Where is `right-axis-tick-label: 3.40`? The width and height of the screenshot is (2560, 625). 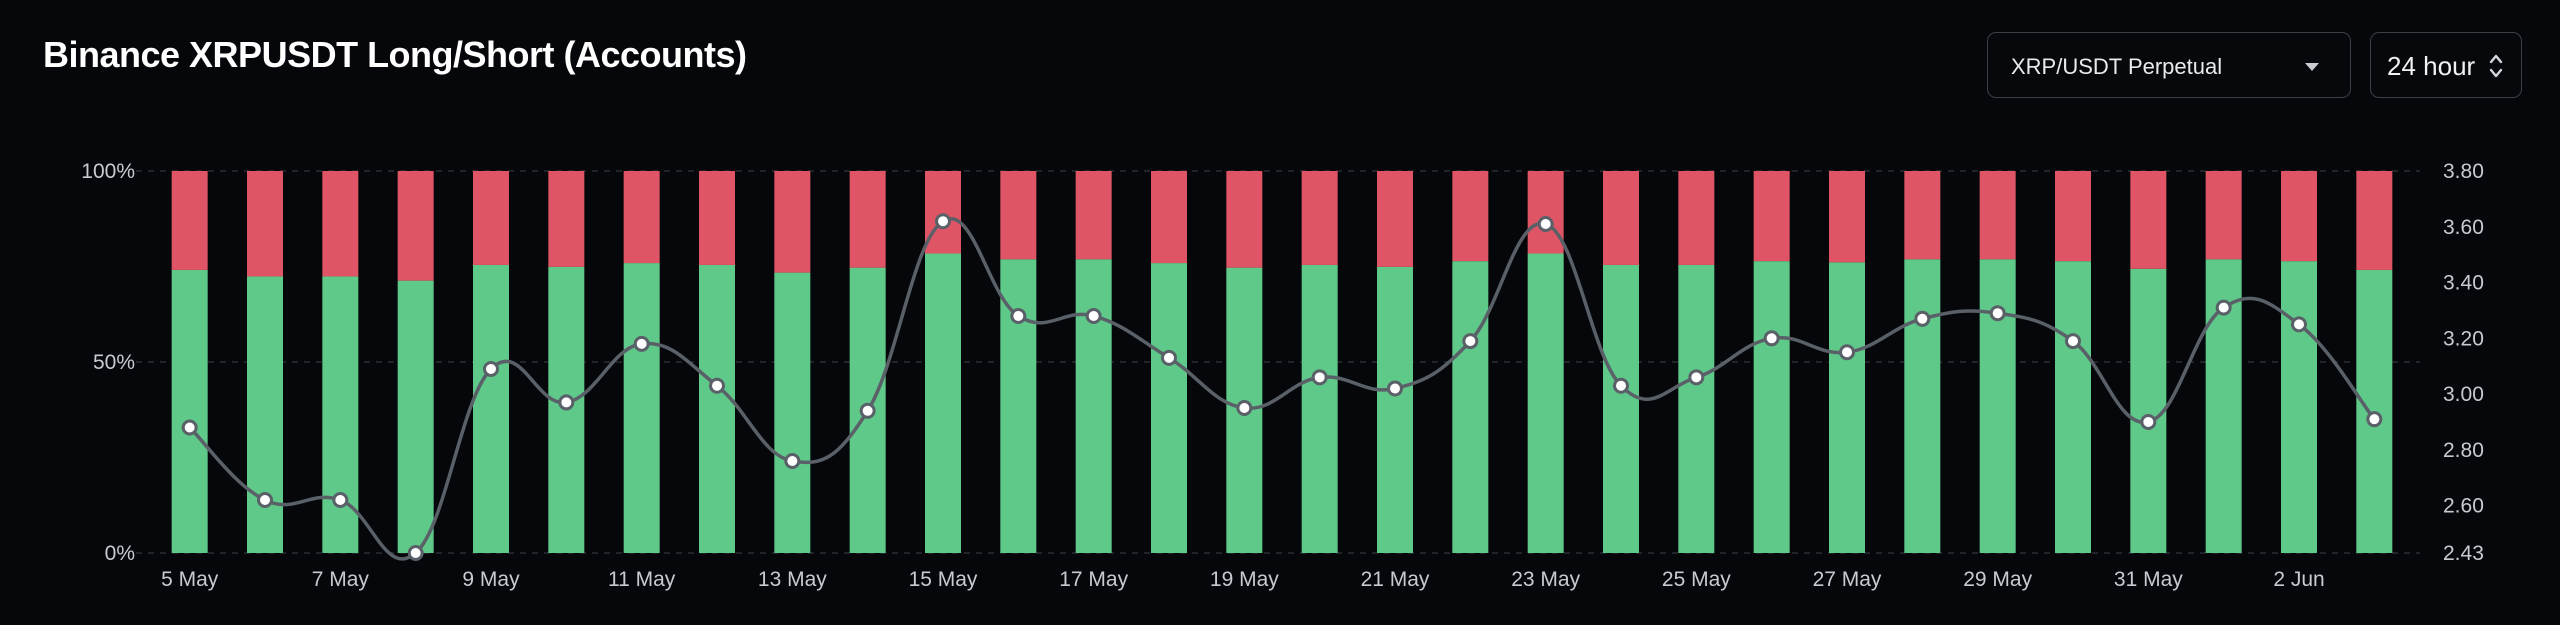 right-axis-tick-label: 3.40 is located at coordinates (2463, 283).